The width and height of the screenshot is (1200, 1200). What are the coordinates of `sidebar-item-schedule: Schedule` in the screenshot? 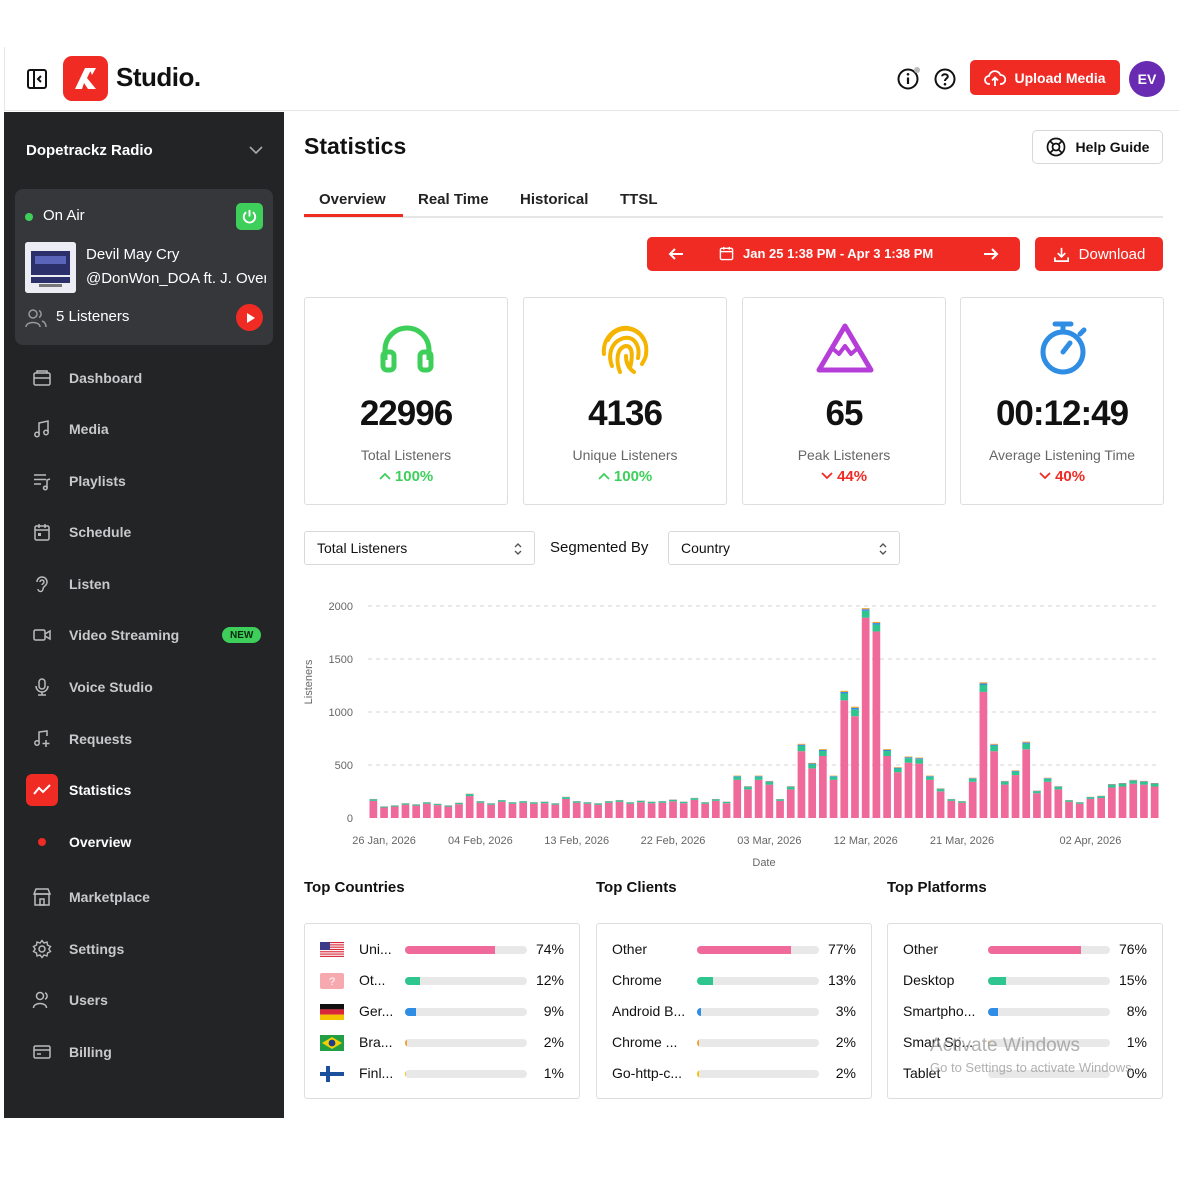 It's located at (146, 532).